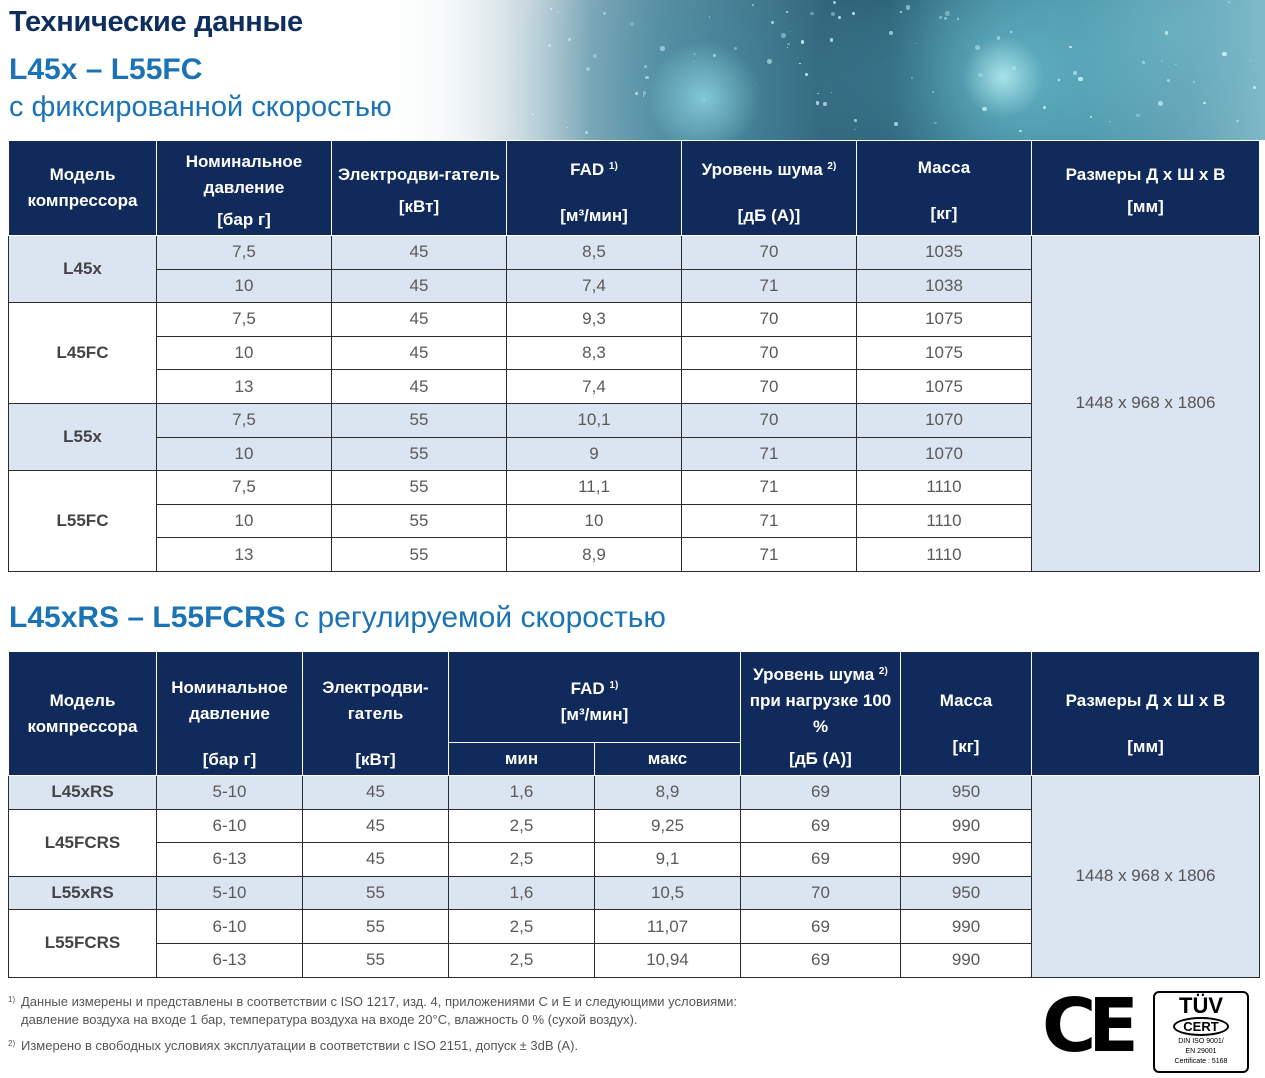  I want to click on value-cell: 1038, so click(944, 286).